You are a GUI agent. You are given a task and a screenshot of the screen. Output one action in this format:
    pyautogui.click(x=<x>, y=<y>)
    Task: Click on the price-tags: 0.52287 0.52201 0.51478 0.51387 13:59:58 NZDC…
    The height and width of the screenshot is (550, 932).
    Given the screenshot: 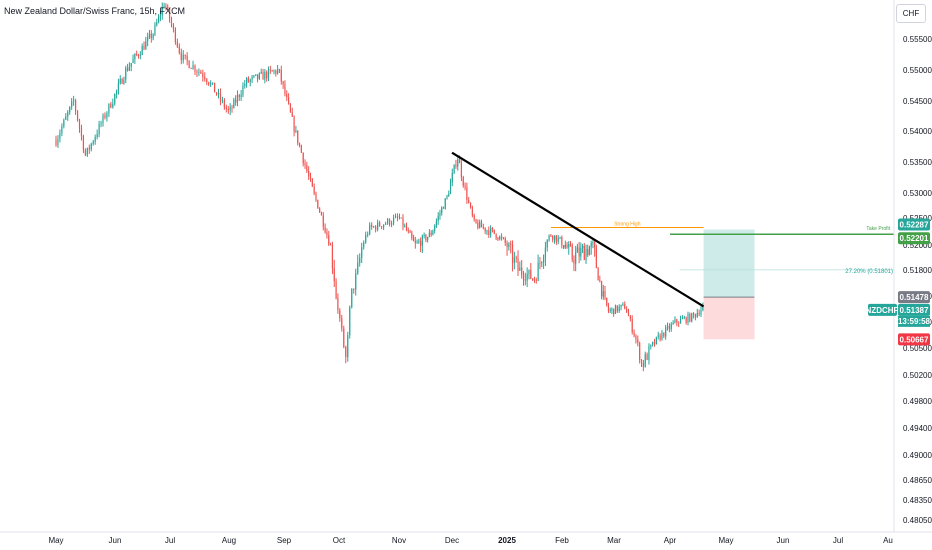 What is the action you would take?
    pyautogui.click(x=898, y=282)
    